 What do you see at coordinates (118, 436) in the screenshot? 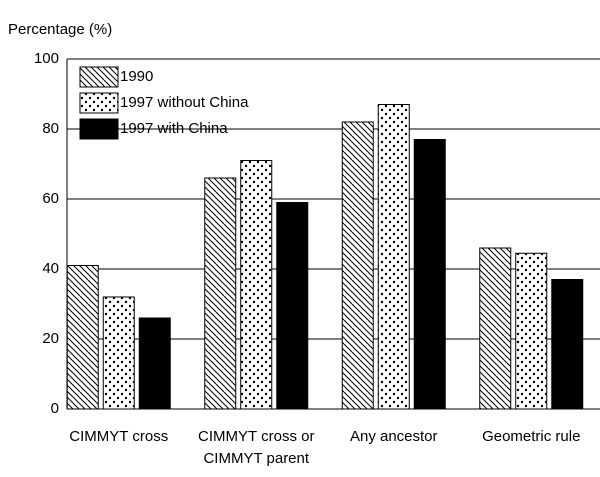
I see `x-tick-label: CIMMYT cross` at bounding box center [118, 436].